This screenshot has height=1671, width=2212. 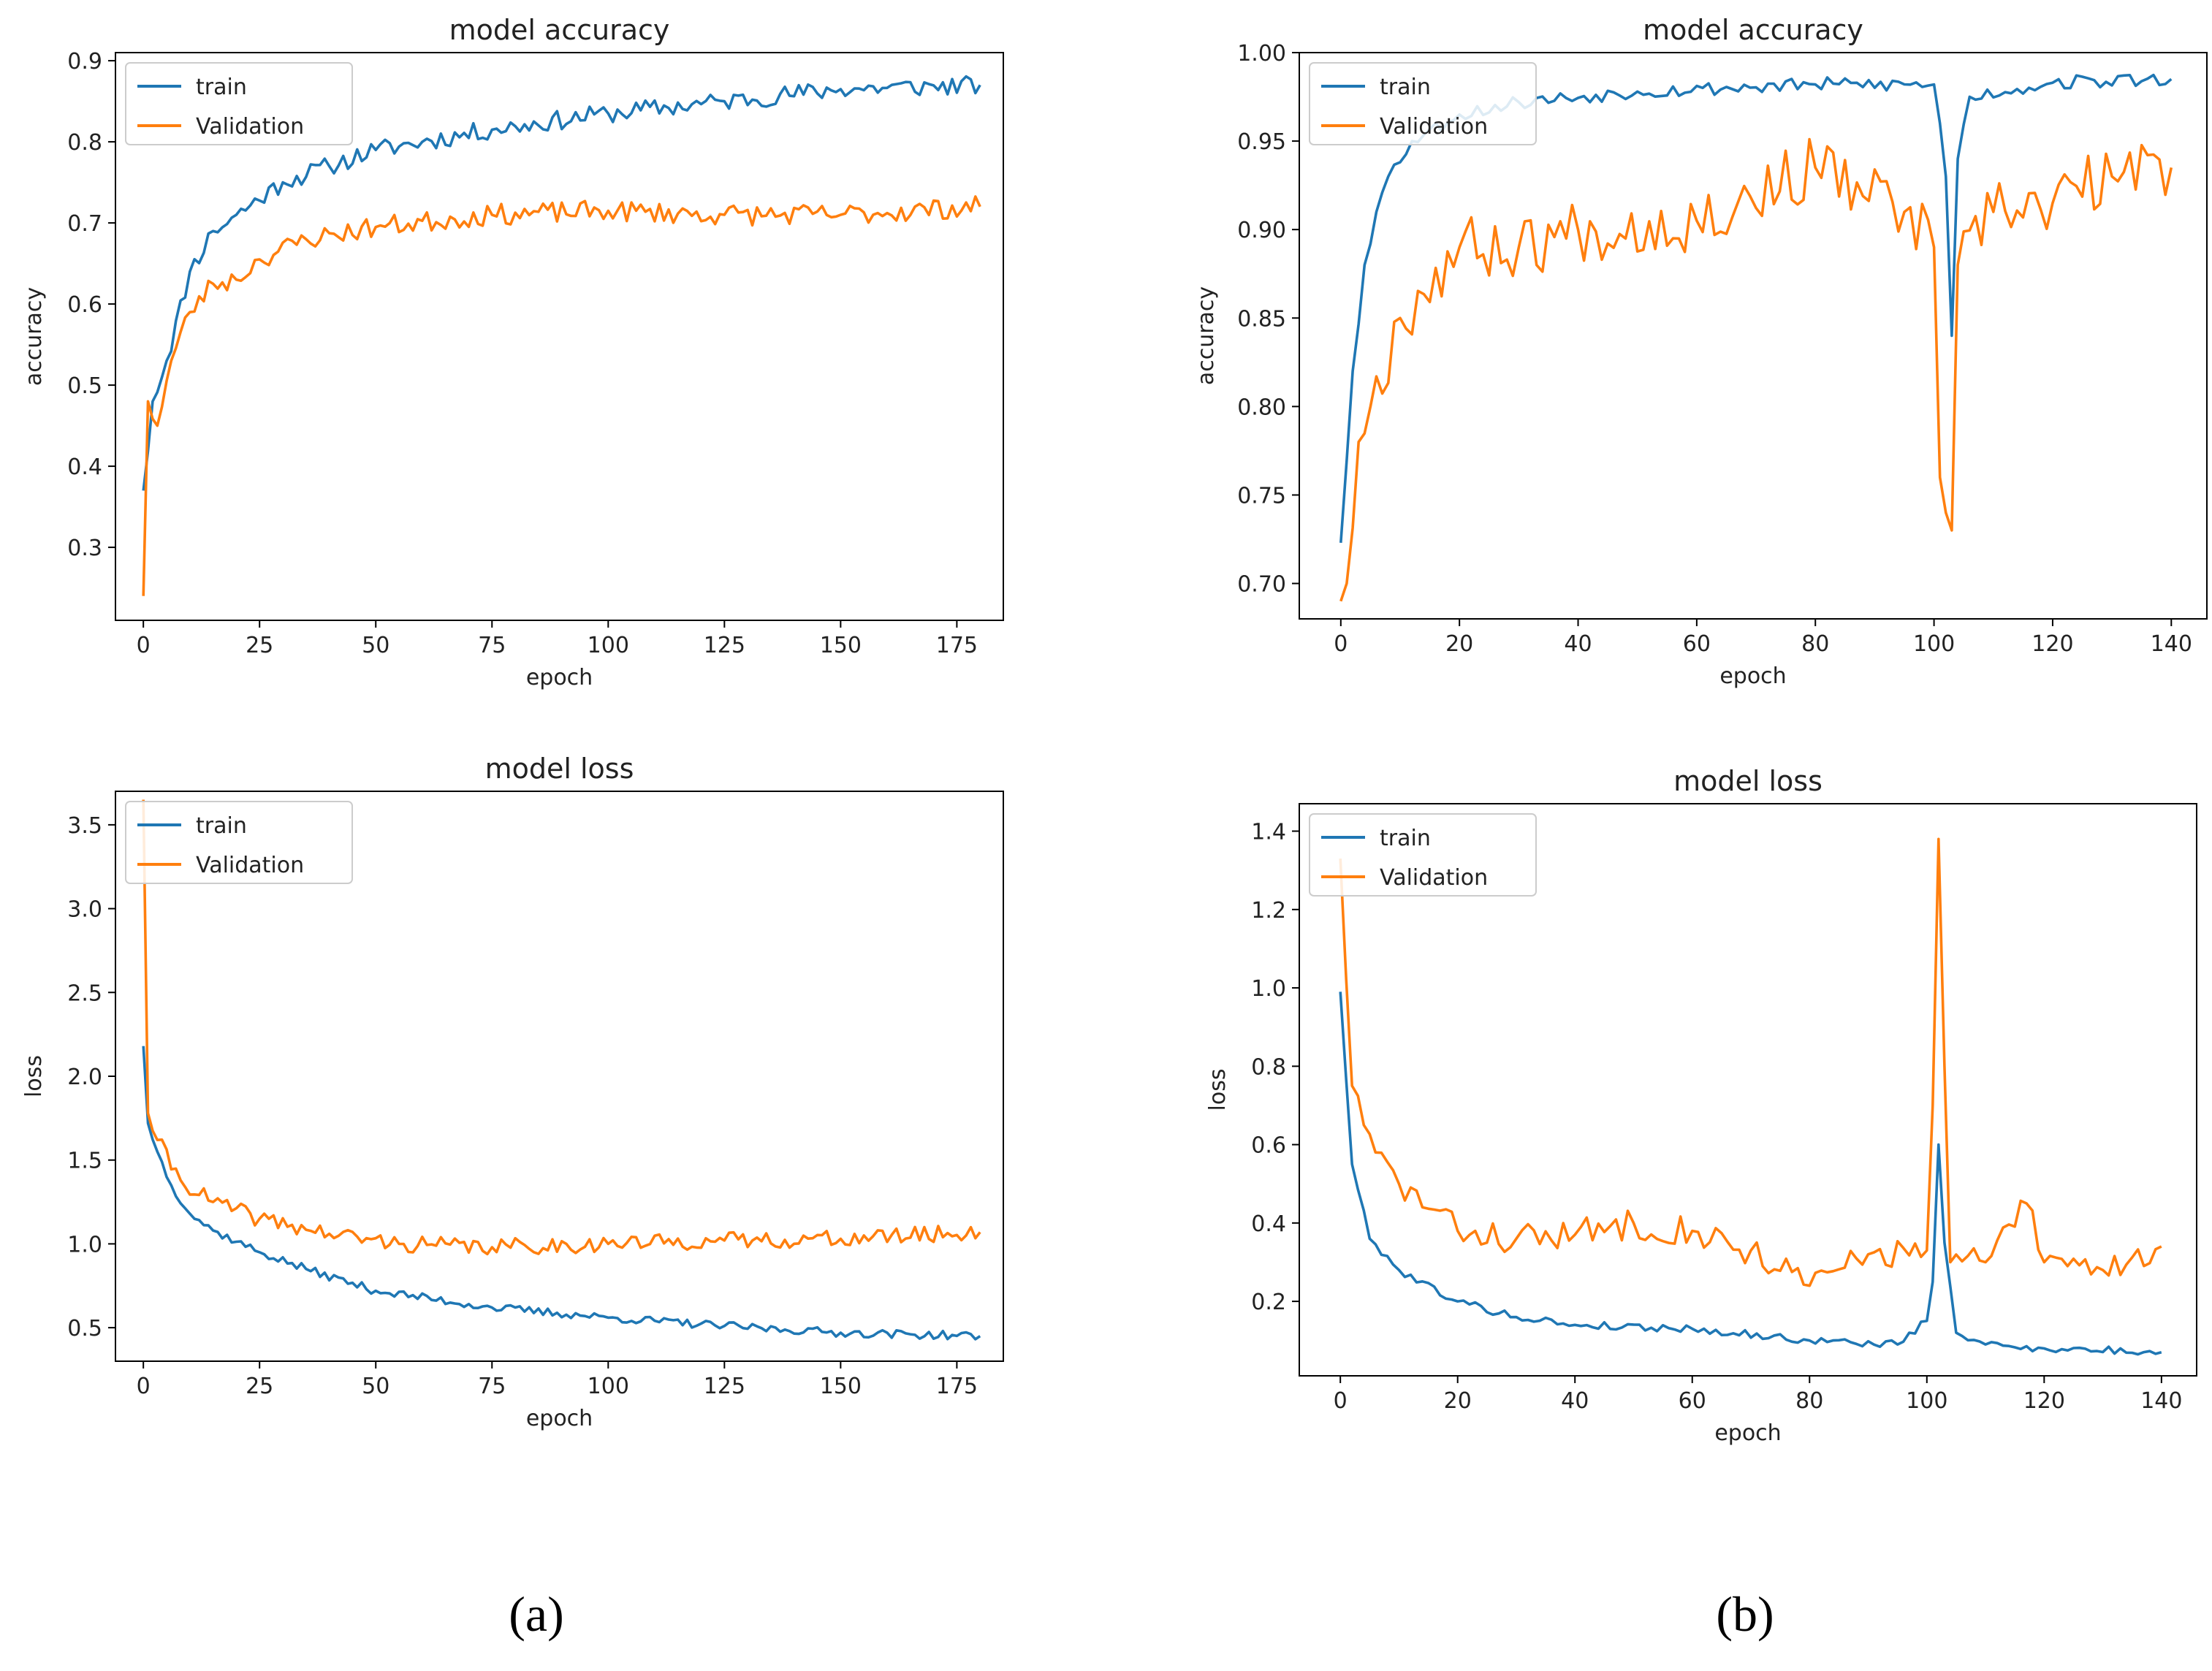 I want to click on y-tick-label: 0.2, so click(x=1268, y=1302).